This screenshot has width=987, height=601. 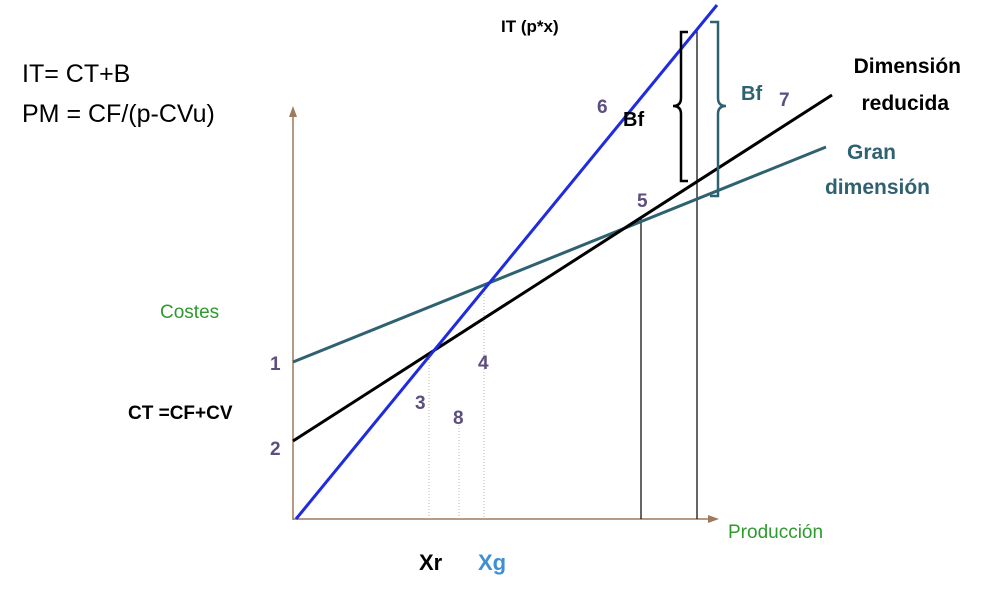 What do you see at coordinates (877, 187) in the screenshot?
I see `large-dimension-label-line2: dimensión` at bounding box center [877, 187].